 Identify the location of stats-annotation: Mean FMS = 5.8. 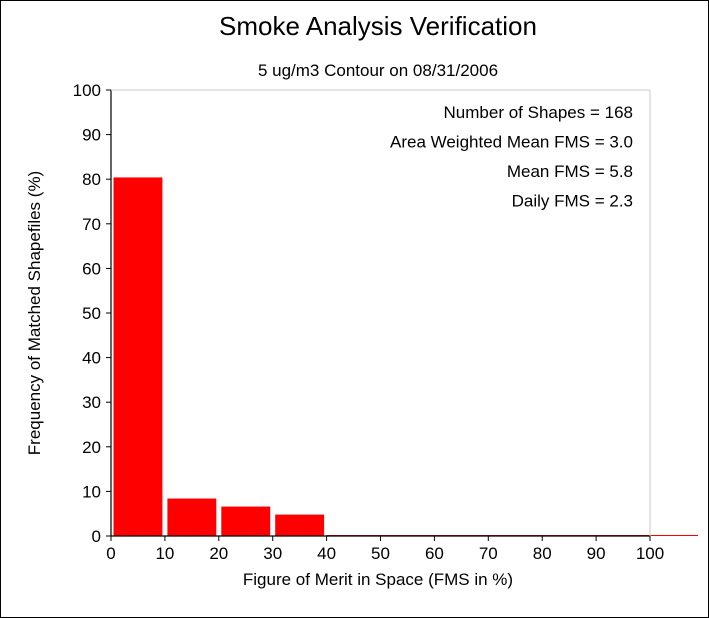
(570, 171).